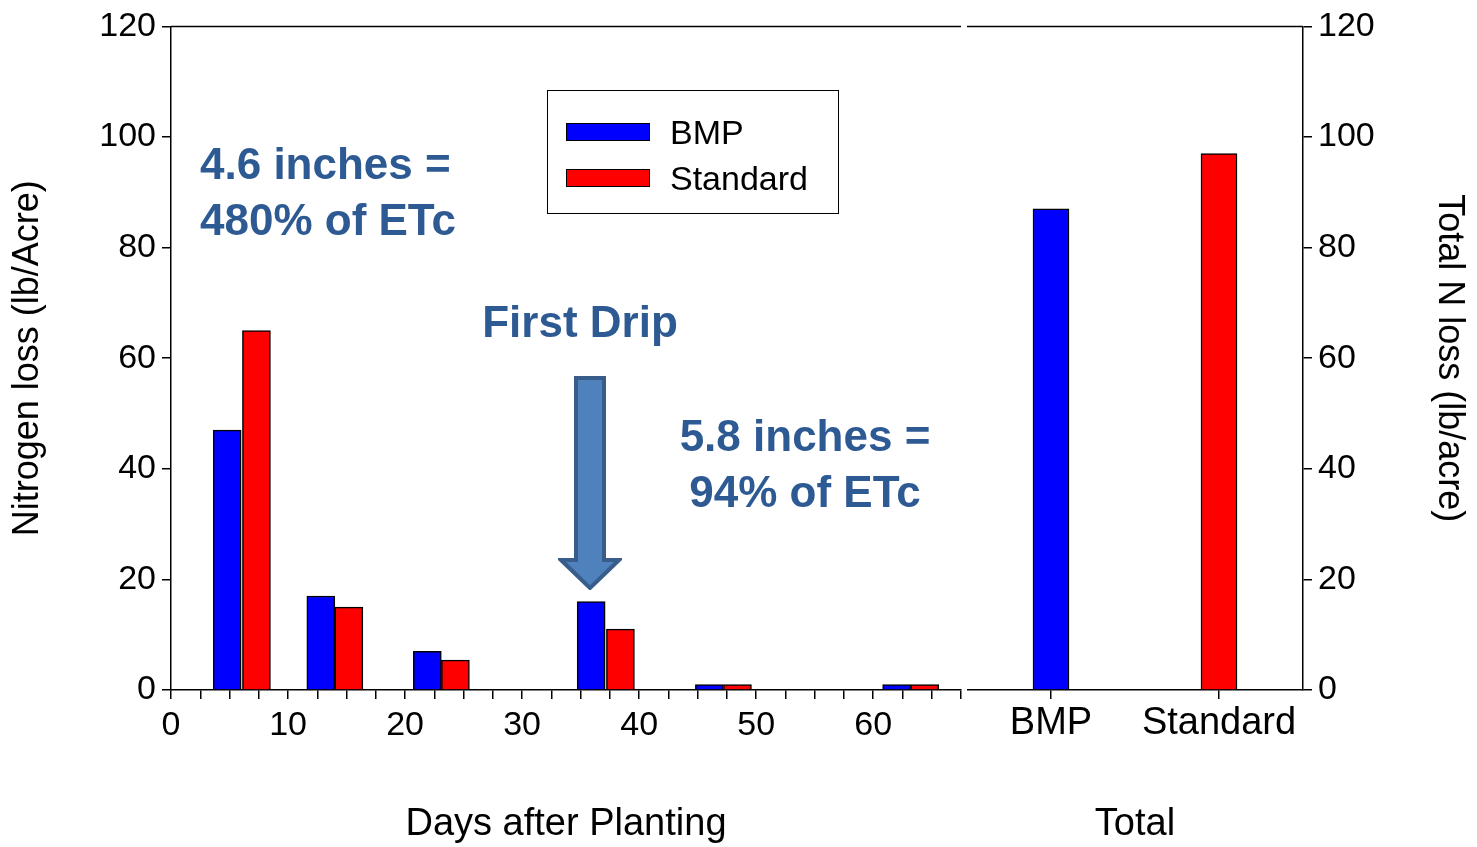 This screenshot has width=1477, height=847. Describe the element at coordinates (137, 466) in the screenshot. I see `y-tick-label: 40` at that location.